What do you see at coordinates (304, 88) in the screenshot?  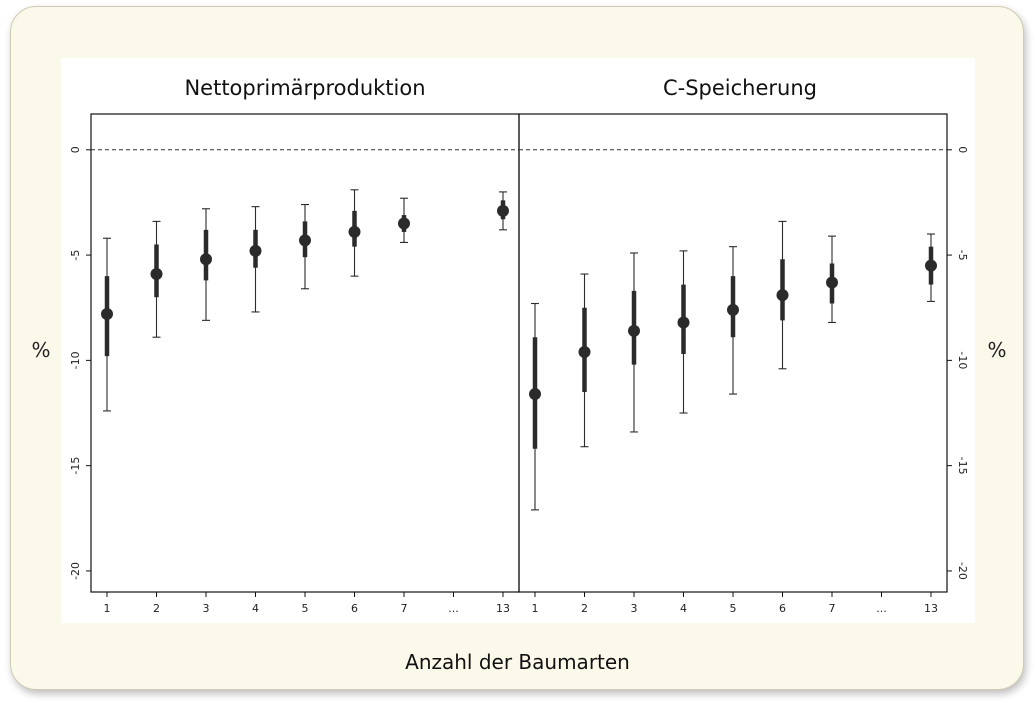 I see `panel-title-left: Nettoprimärproduktion` at bounding box center [304, 88].